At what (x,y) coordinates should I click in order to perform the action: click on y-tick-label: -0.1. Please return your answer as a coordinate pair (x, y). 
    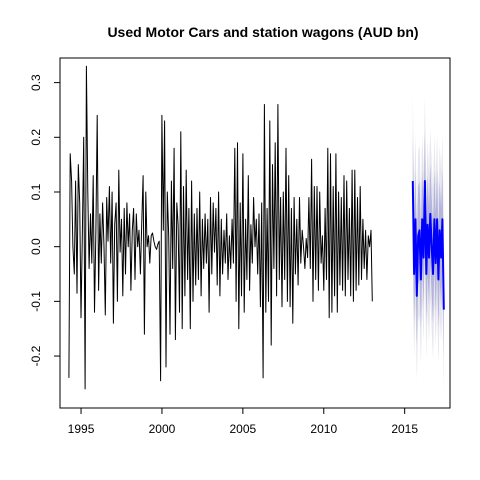
    Looking at the image, I should click on (36, 301).